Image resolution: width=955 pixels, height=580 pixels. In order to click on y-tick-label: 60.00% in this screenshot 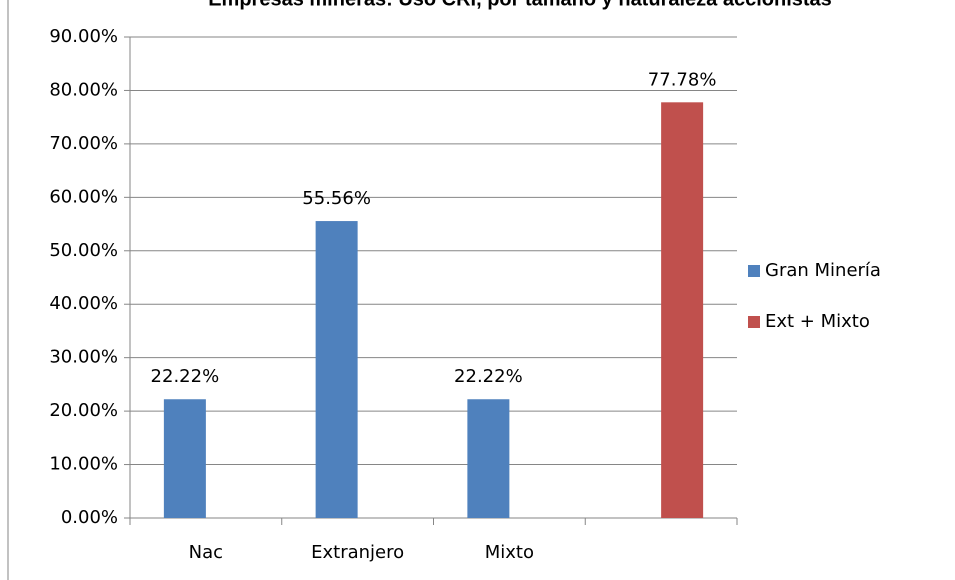, I will do `click(83, 196)`.